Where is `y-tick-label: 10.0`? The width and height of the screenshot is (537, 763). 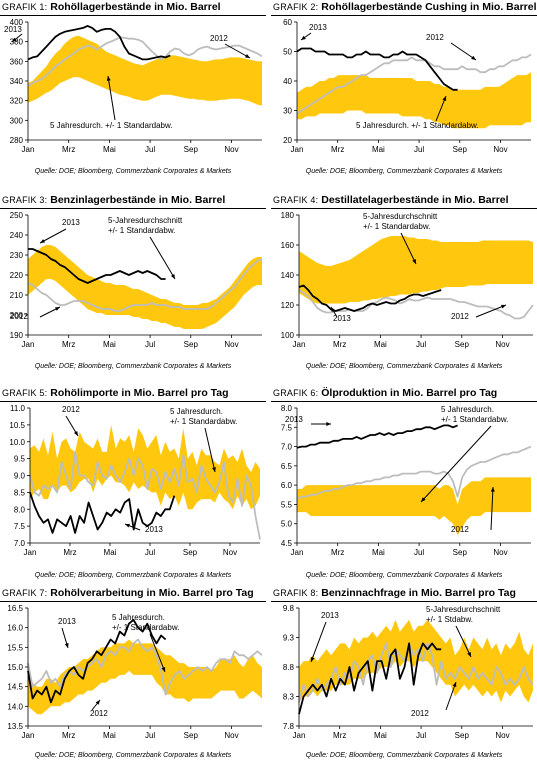 y-tick-label: 10.0 is located at coordinates (17, 442).